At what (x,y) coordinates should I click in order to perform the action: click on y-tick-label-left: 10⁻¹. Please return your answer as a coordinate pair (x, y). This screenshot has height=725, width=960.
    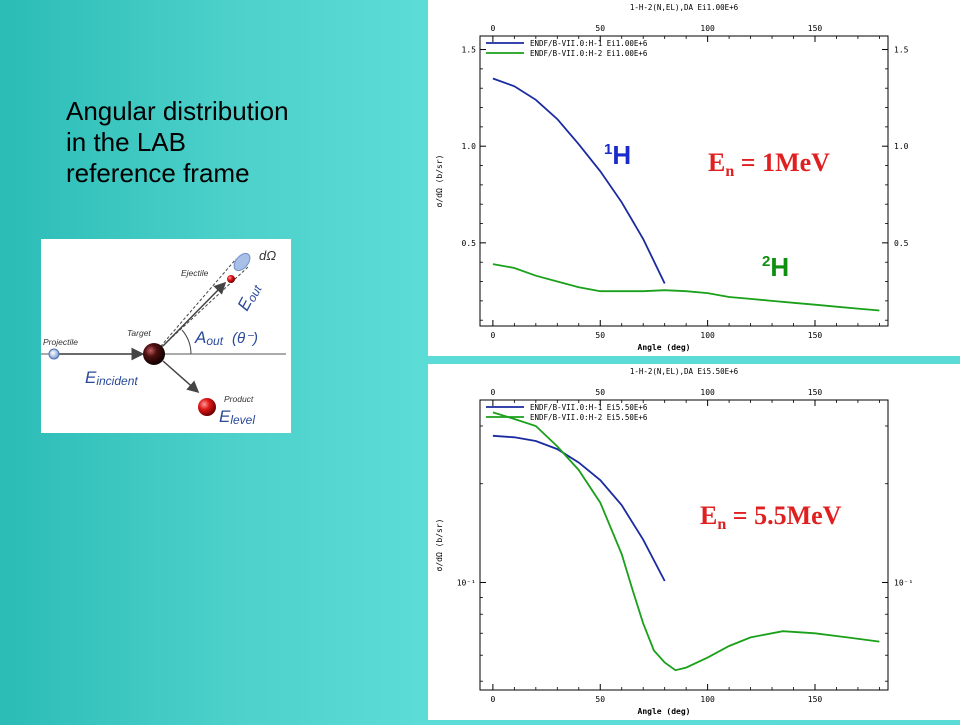
    Looking at the image, I should click on (466, 582).